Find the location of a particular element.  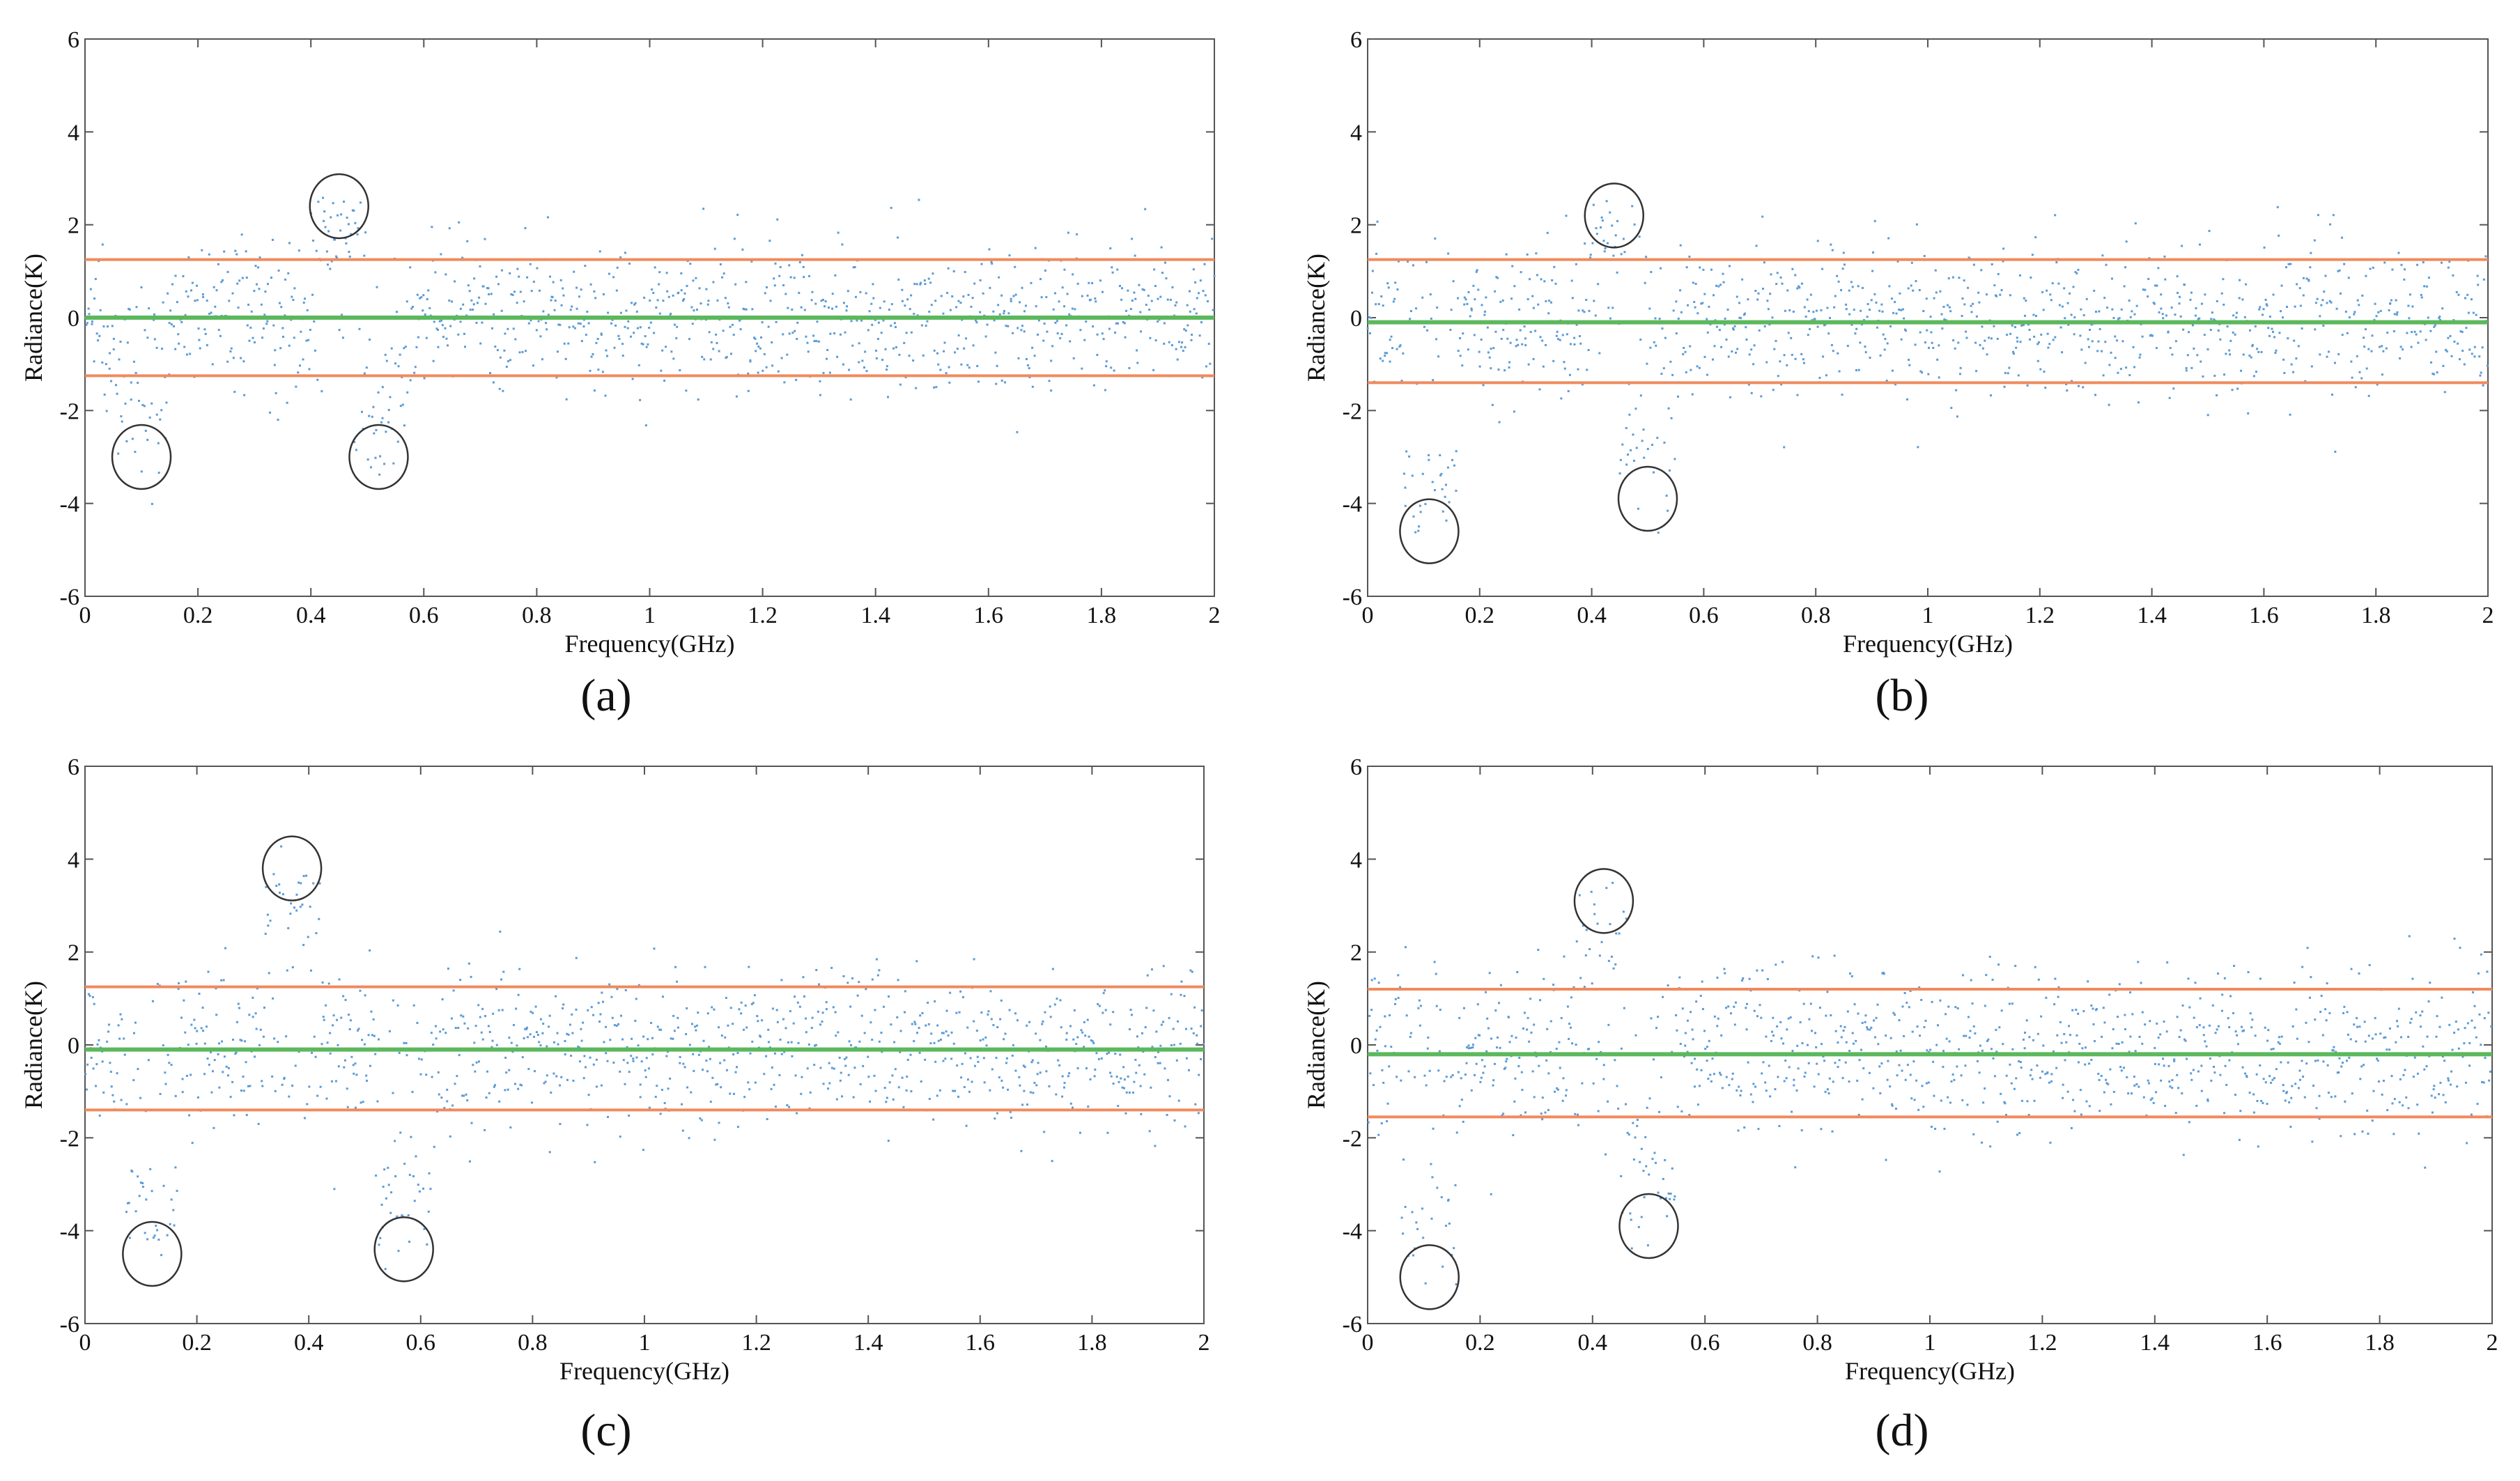

x-tick-label: 0.6 is located at coordinates (1704, 616).